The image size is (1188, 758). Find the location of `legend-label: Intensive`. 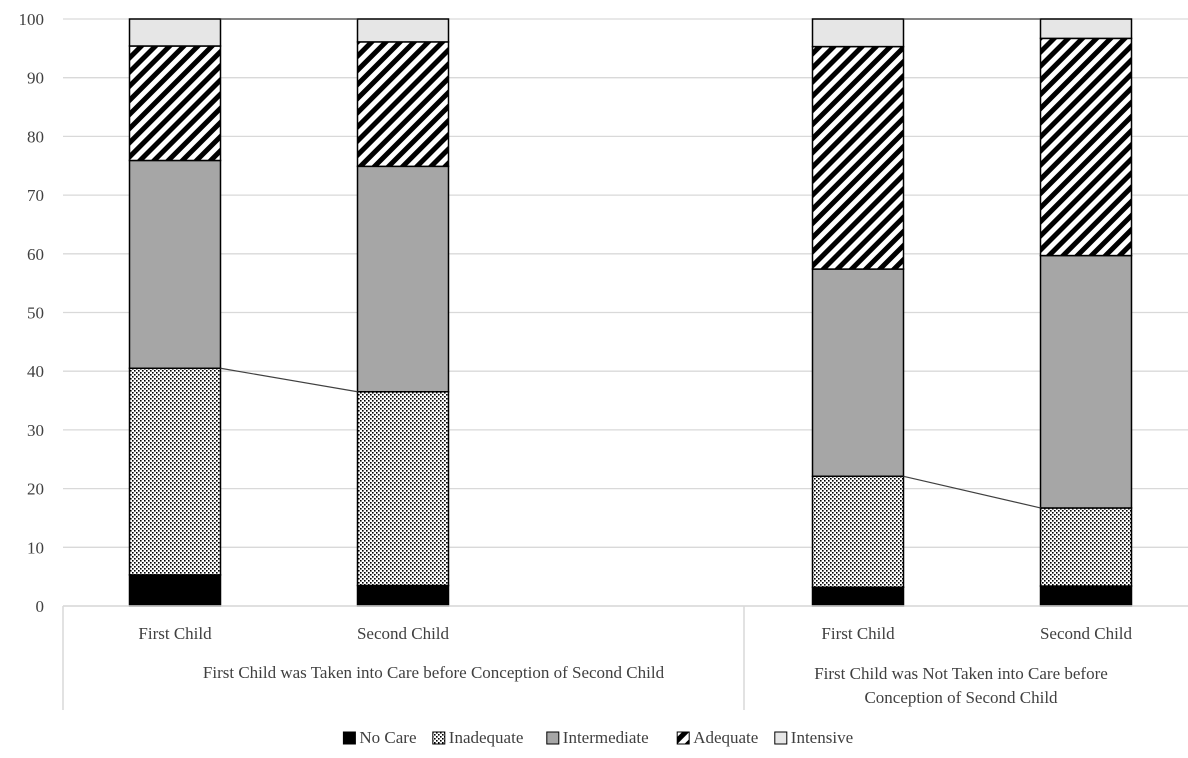

legend-label: Intensive is located at coordinates (822, 737).